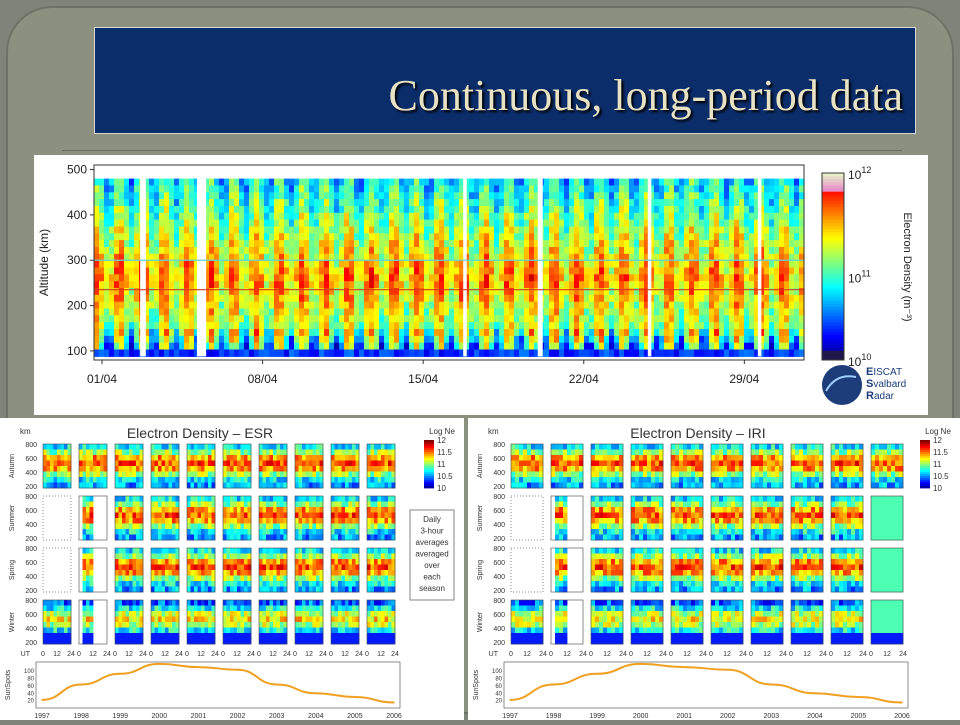  Describe the element at coordinates (884, 372) in the screenshot. I see `logo-text-line: EISCAT` at that location.